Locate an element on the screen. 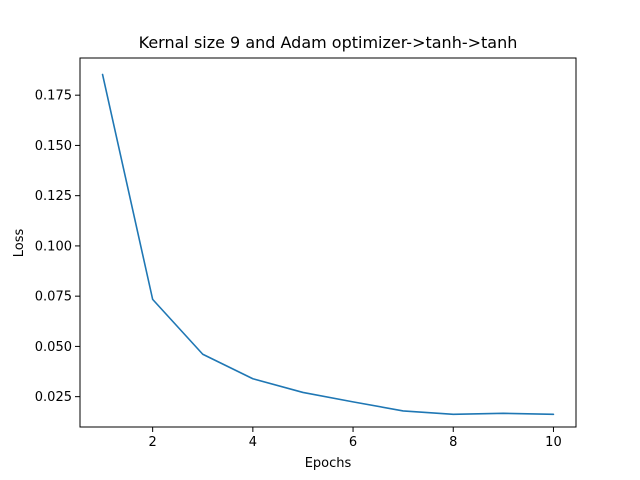  y-tick-label: 0.050 is located at coordinates (53, 347).